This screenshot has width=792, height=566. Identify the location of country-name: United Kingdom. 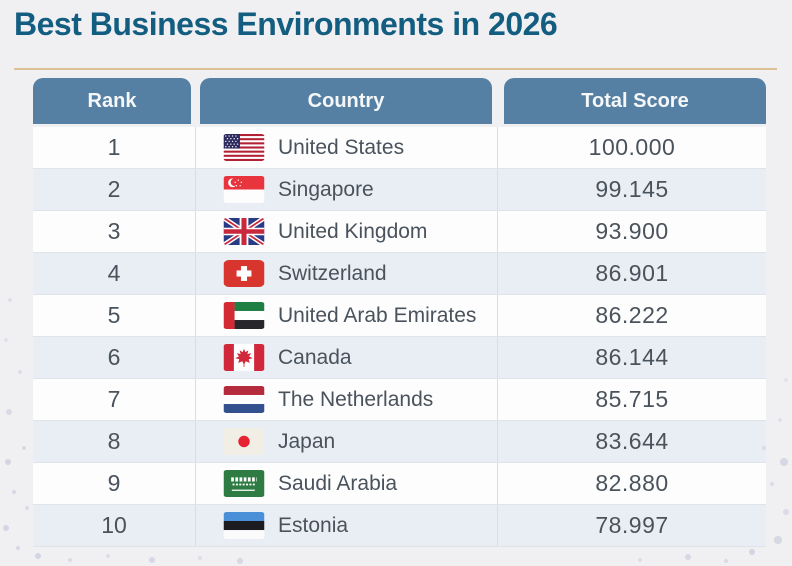
(353, 231).